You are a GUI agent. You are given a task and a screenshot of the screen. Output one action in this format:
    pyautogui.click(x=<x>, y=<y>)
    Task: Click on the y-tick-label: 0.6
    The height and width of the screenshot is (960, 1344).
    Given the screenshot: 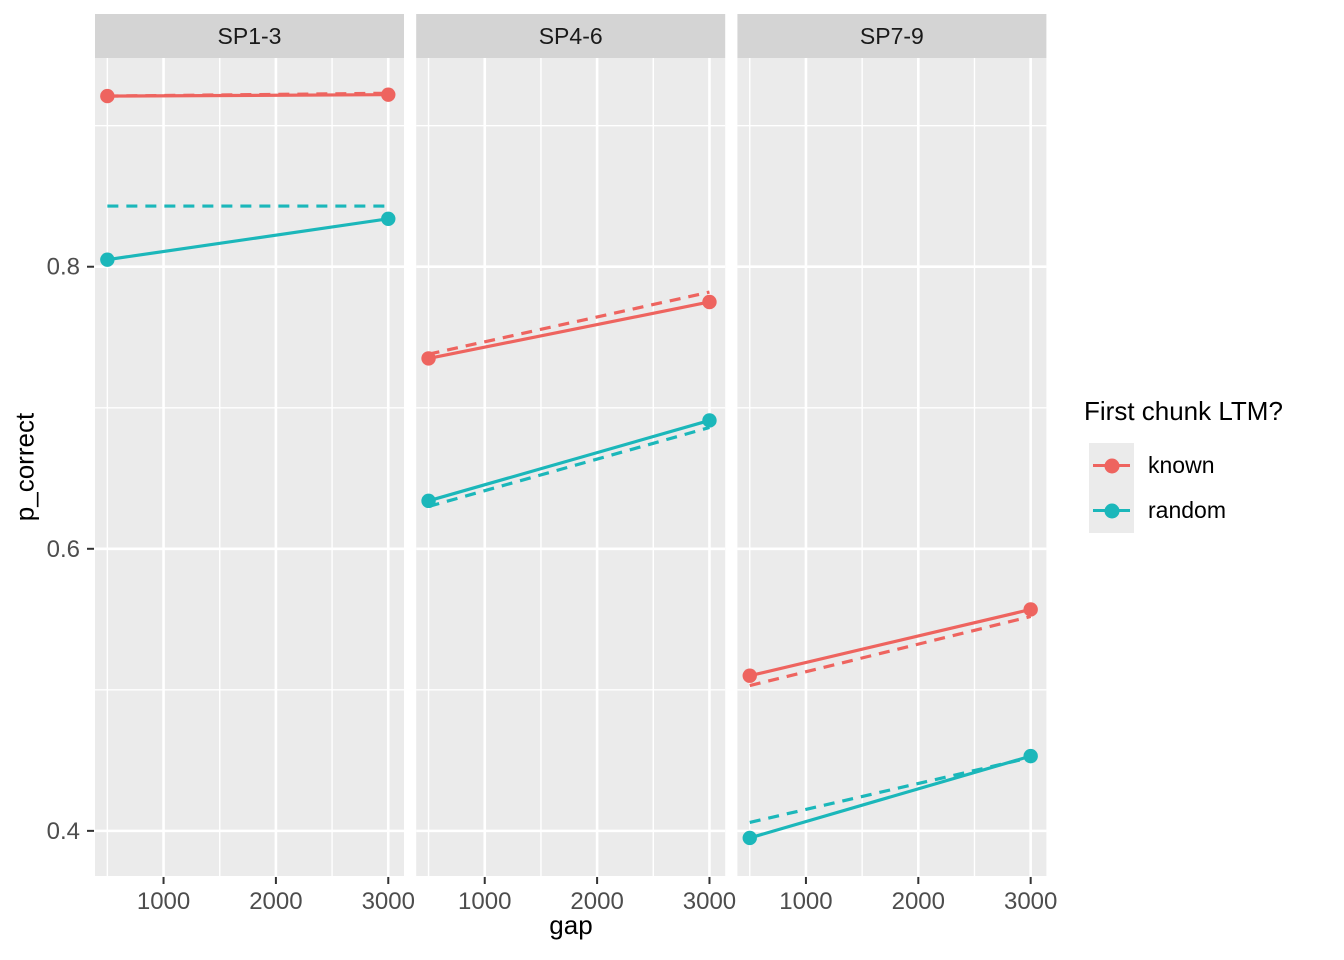 What is the action you would take?
    pyautogui.click(x=63, y=549)
    